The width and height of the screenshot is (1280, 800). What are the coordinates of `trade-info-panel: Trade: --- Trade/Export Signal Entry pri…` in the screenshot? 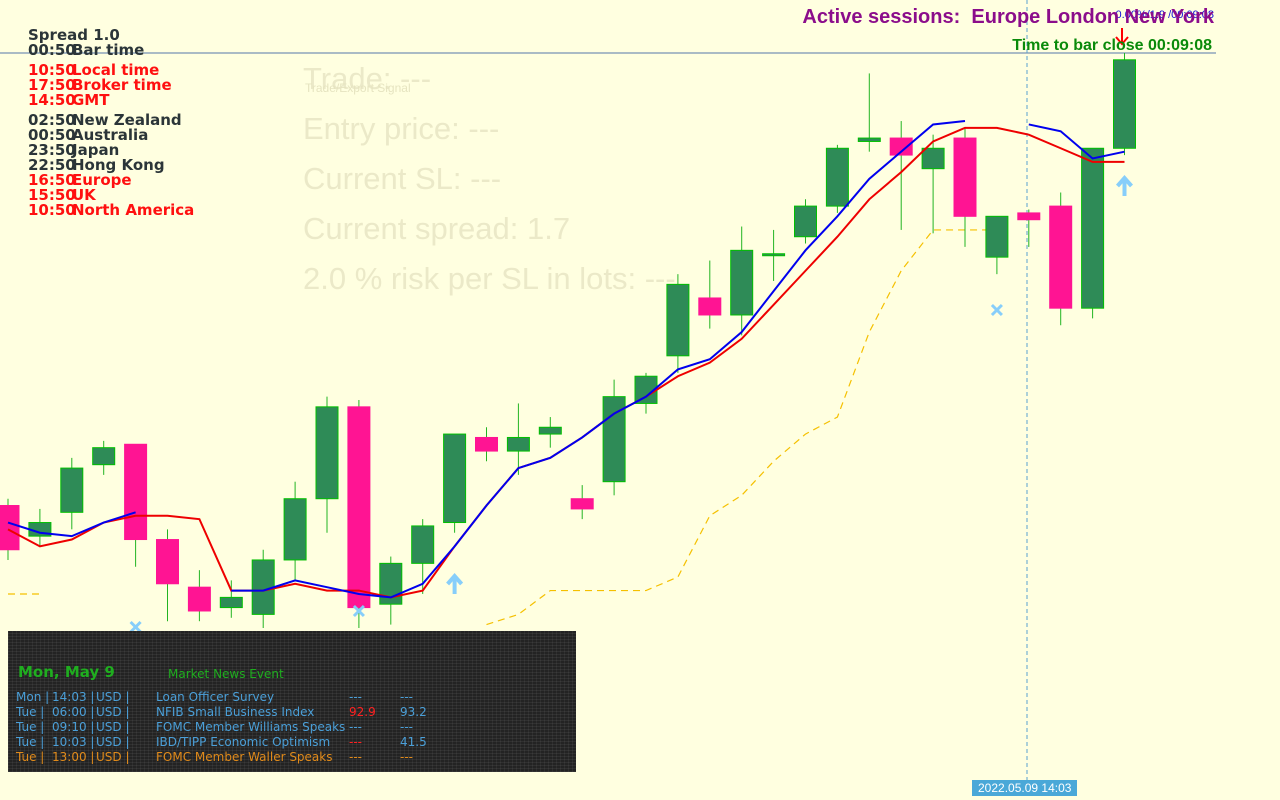 It's located at (489, 179).